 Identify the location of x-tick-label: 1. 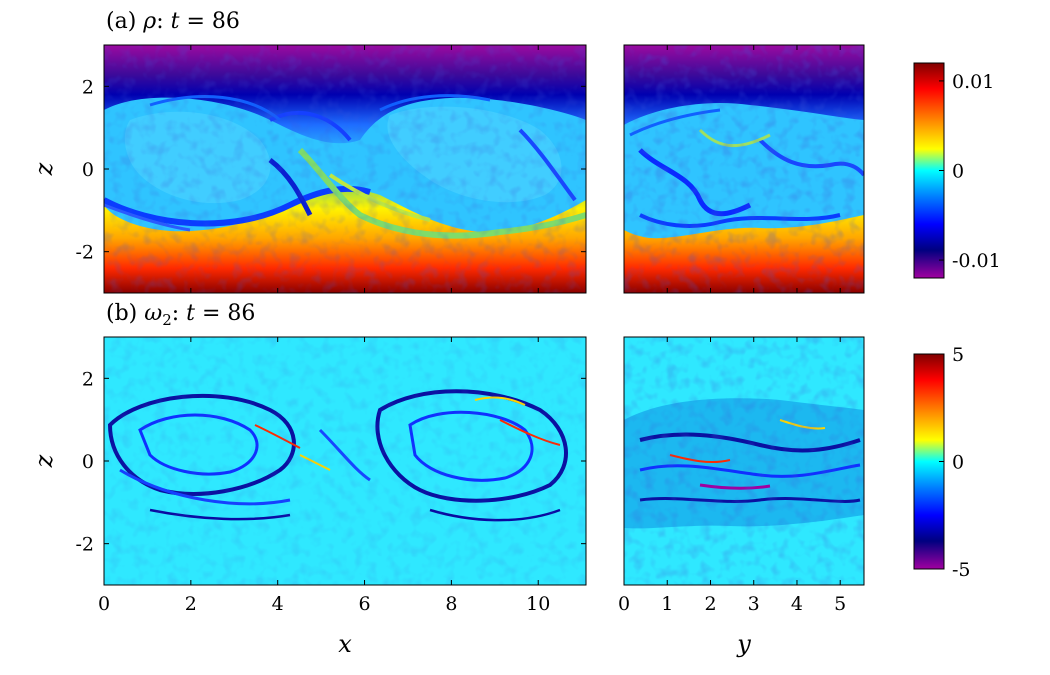
(667, 604).